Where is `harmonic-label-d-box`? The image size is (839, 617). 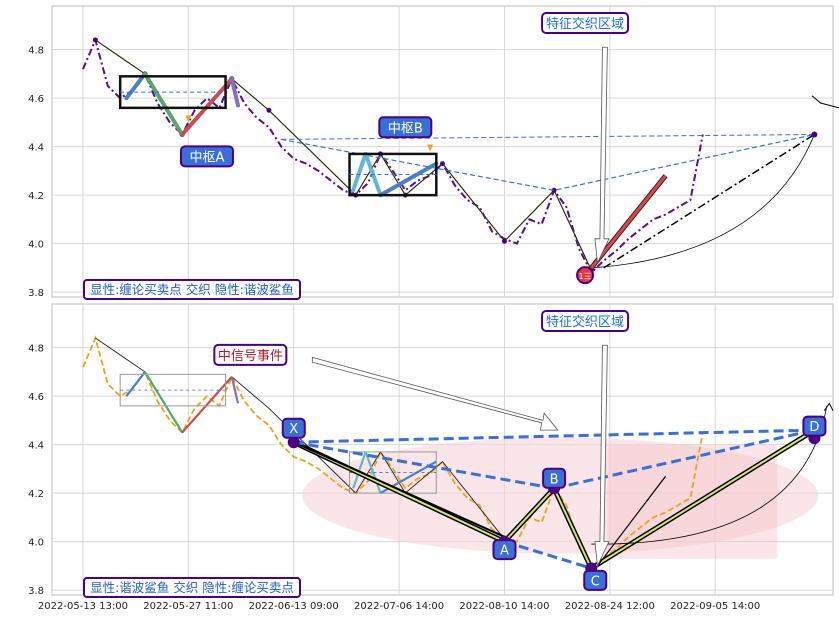
harmonic-label-d-box is located at coordinates (814, 426).